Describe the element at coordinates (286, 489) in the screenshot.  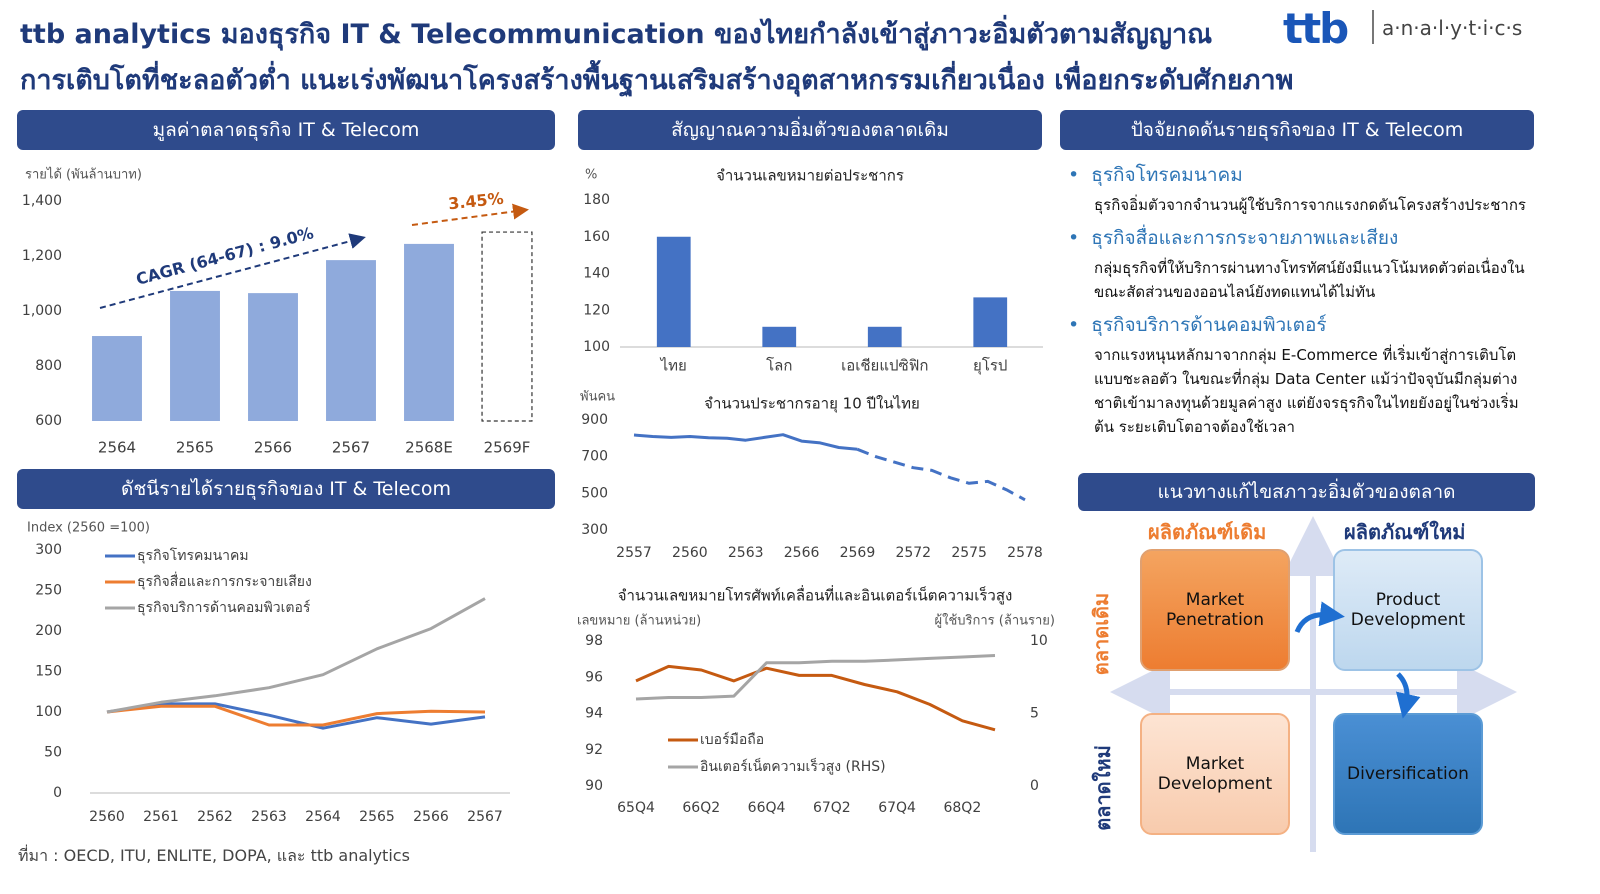
I see `panel-header: ดัชนีรายได้รายธุรกิจของ IT & Telecom` at that location.